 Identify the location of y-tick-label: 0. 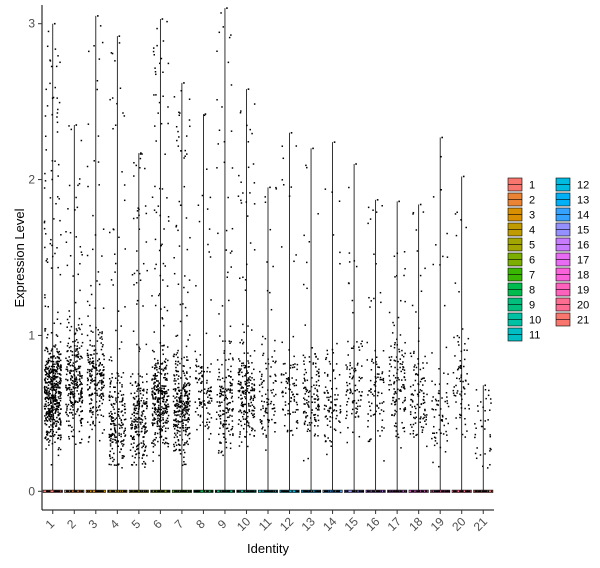
(31, 491).